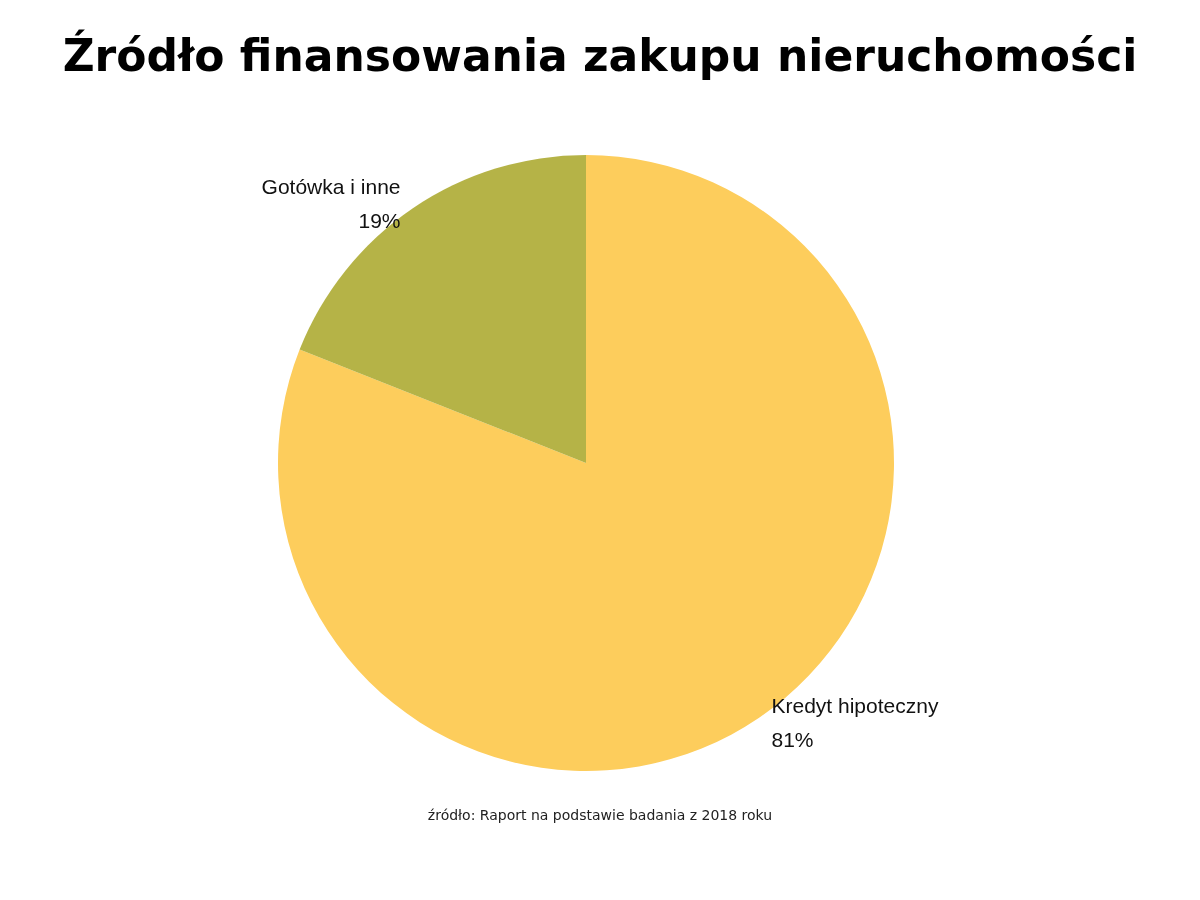 Image resolution: width=1200 pixels, height=900 pixels. What do you see at coordinates (600, 815) in the screenshot?
I see `text: źródło: Raport na podstawie badania z 2018 roku` at bounding box center [600, 815].